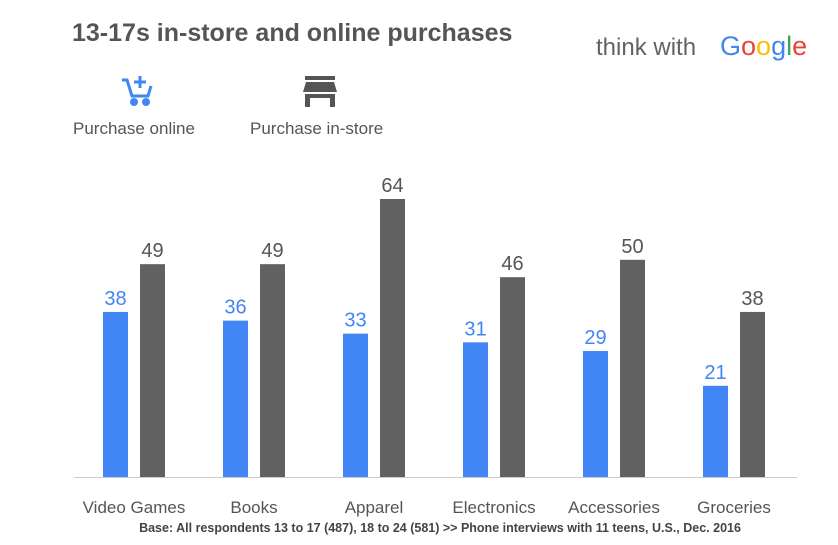 The image size is (838, 545). What do you see at coordinates (493, 507) in the screenshot?
I see `x-tick-label: Electronics` at bounding box center [493, 507].